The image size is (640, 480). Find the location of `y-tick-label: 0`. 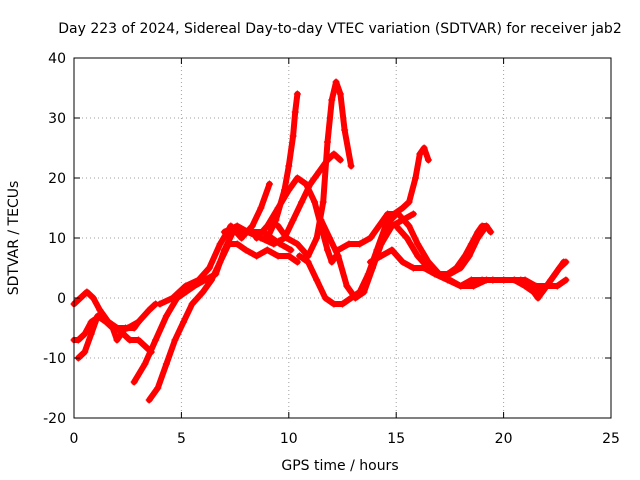

y-tick-label: 0 is located at coordinates (61, 299).